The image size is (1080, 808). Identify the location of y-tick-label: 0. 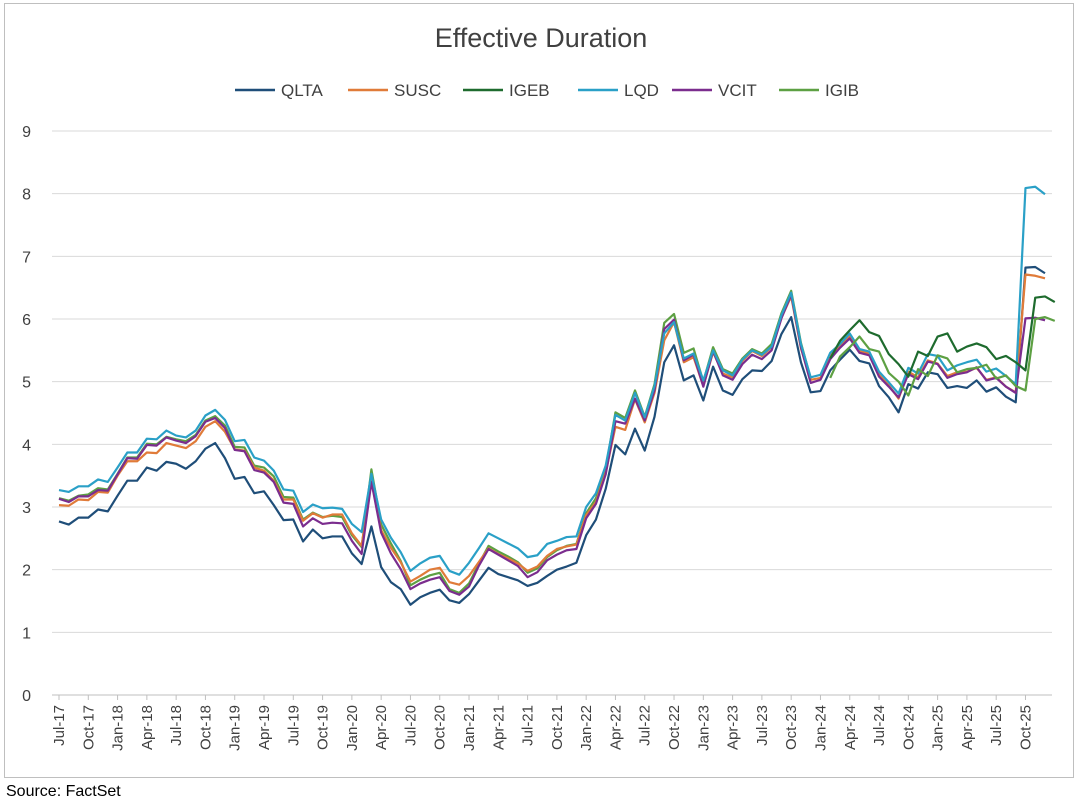
(26, 696).